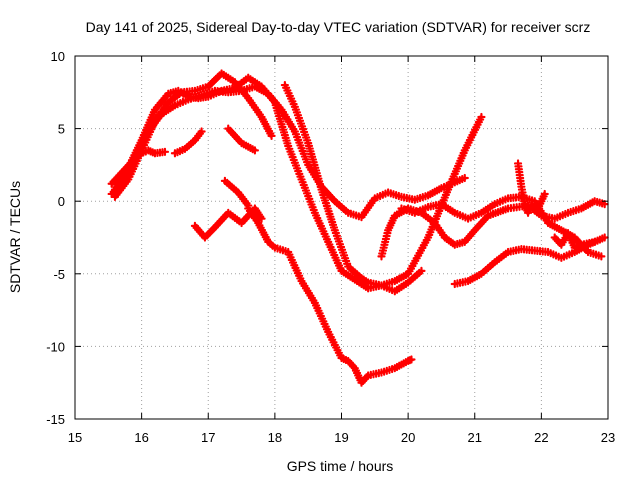 This screenshot has width=640, height=480. What do you see at coordinates (330, 295) in the screenshot?
I see `series-arc-j` at bounding box center [330, 295].